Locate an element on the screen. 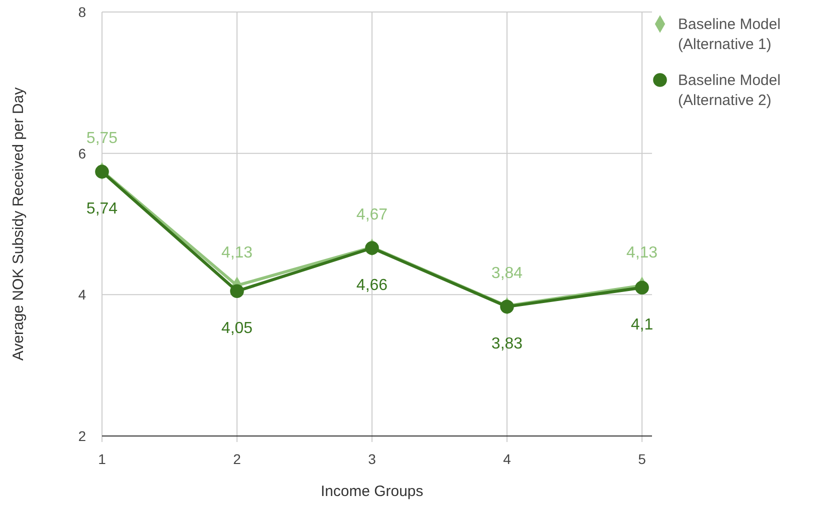  data-label: 4,66 is located at coordinates (372, 285).